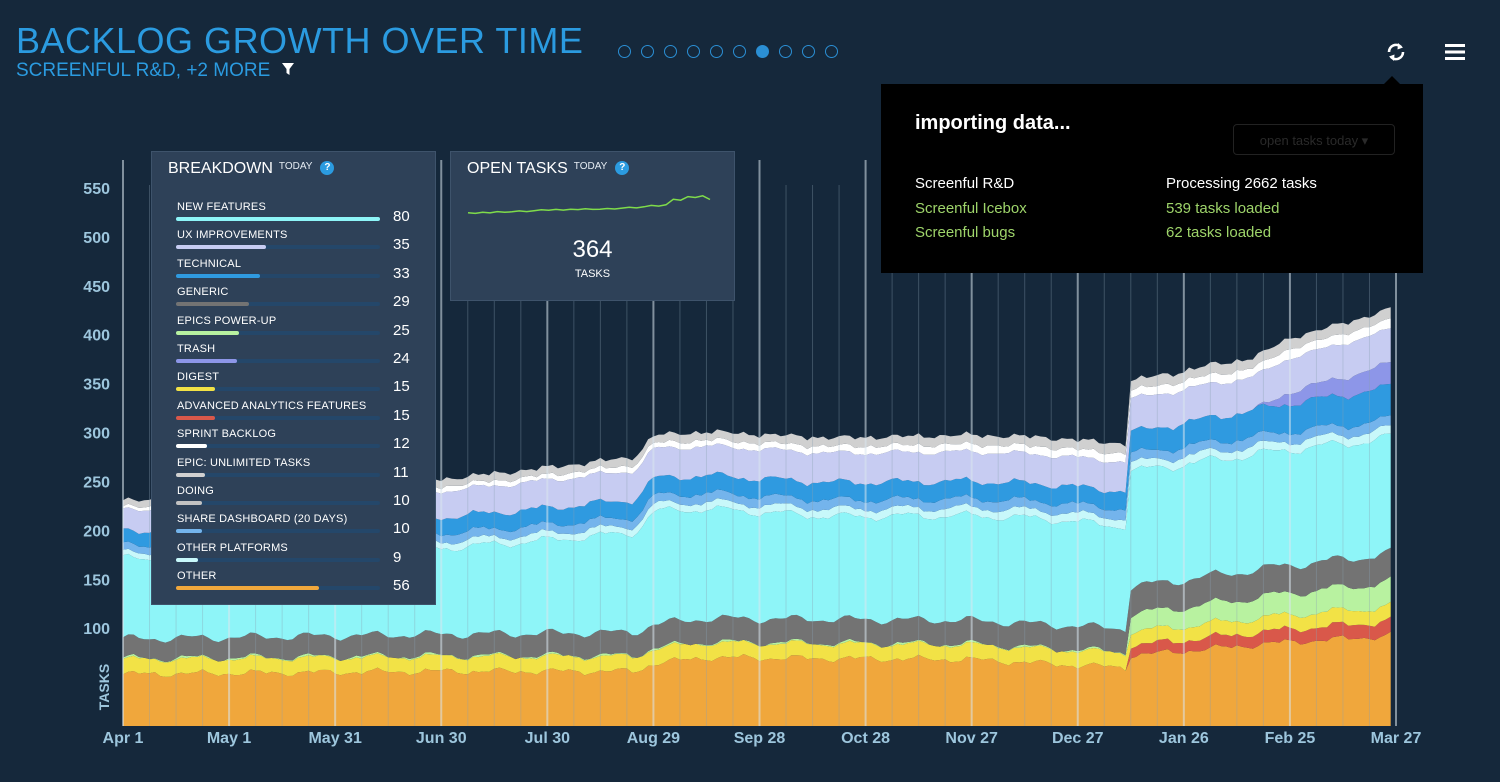  Describe the element at coordinates (287, 69) in the screenshot. I see `filter-icon` at that location.